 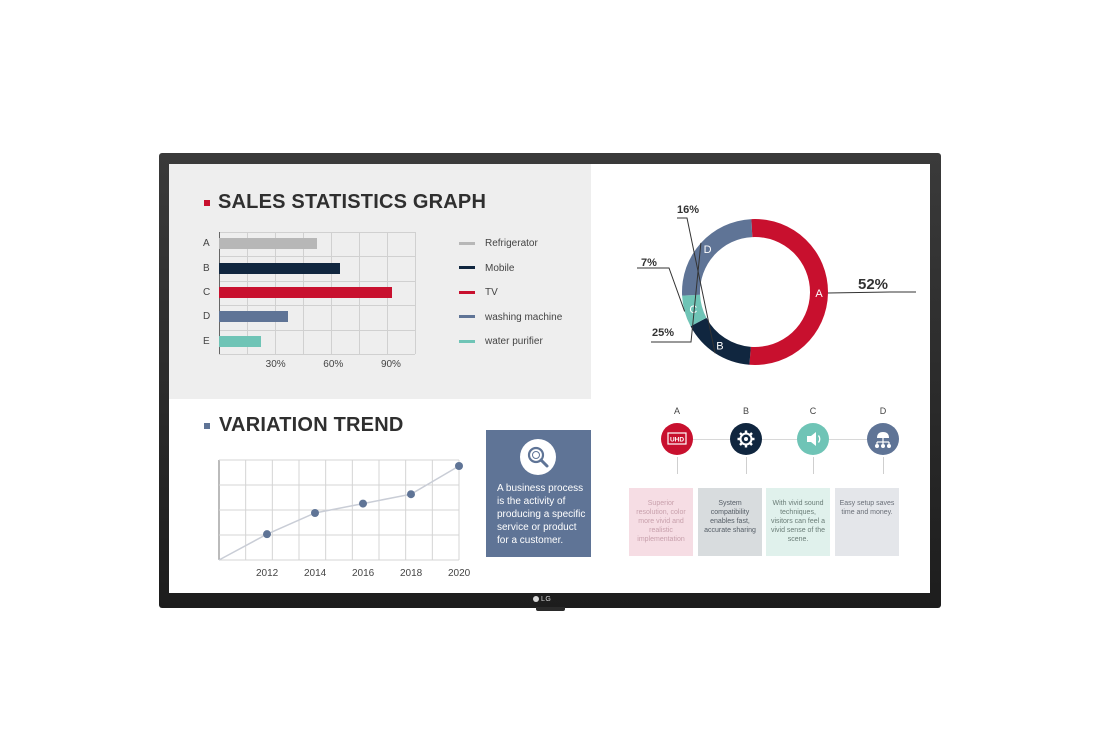 I want to click on donut-slice-letter: A, so click(x=819, y=294).